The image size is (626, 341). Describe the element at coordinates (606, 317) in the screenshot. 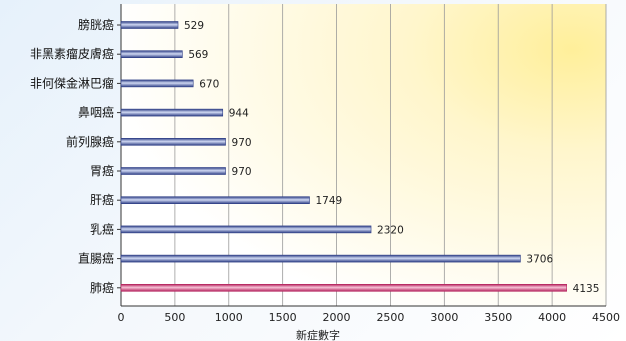

I see `x-tick-label: 4500` at that location.